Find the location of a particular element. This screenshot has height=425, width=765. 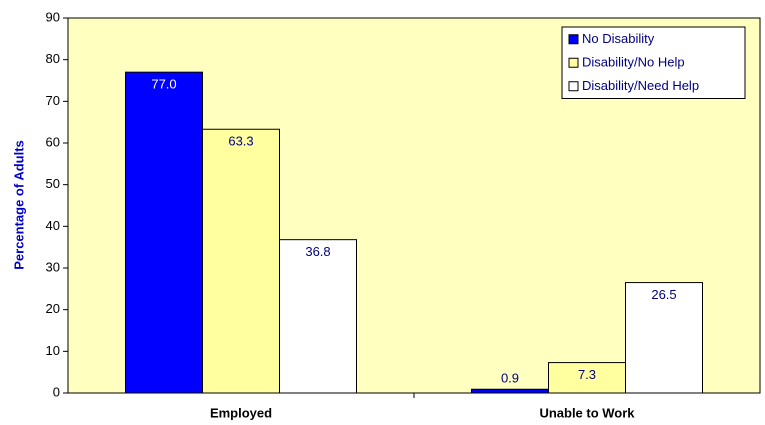

y-tick-label: 10 is located at coordinates (53, 350).